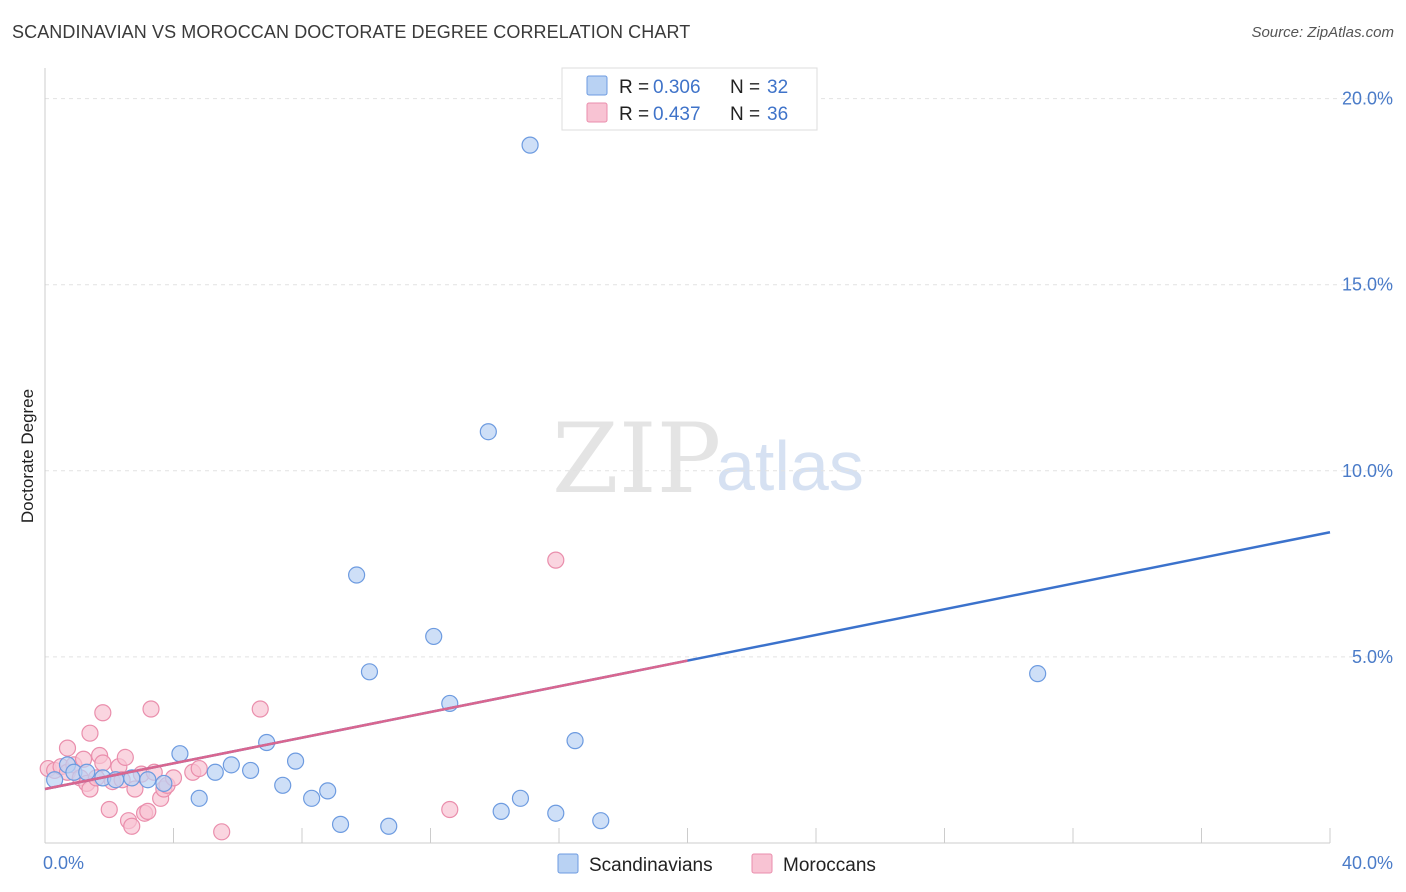 Image resolution: width=1406 pixels, height=892 pixels. I want to click on legend-r-label-2: R =, so click(634, 114).